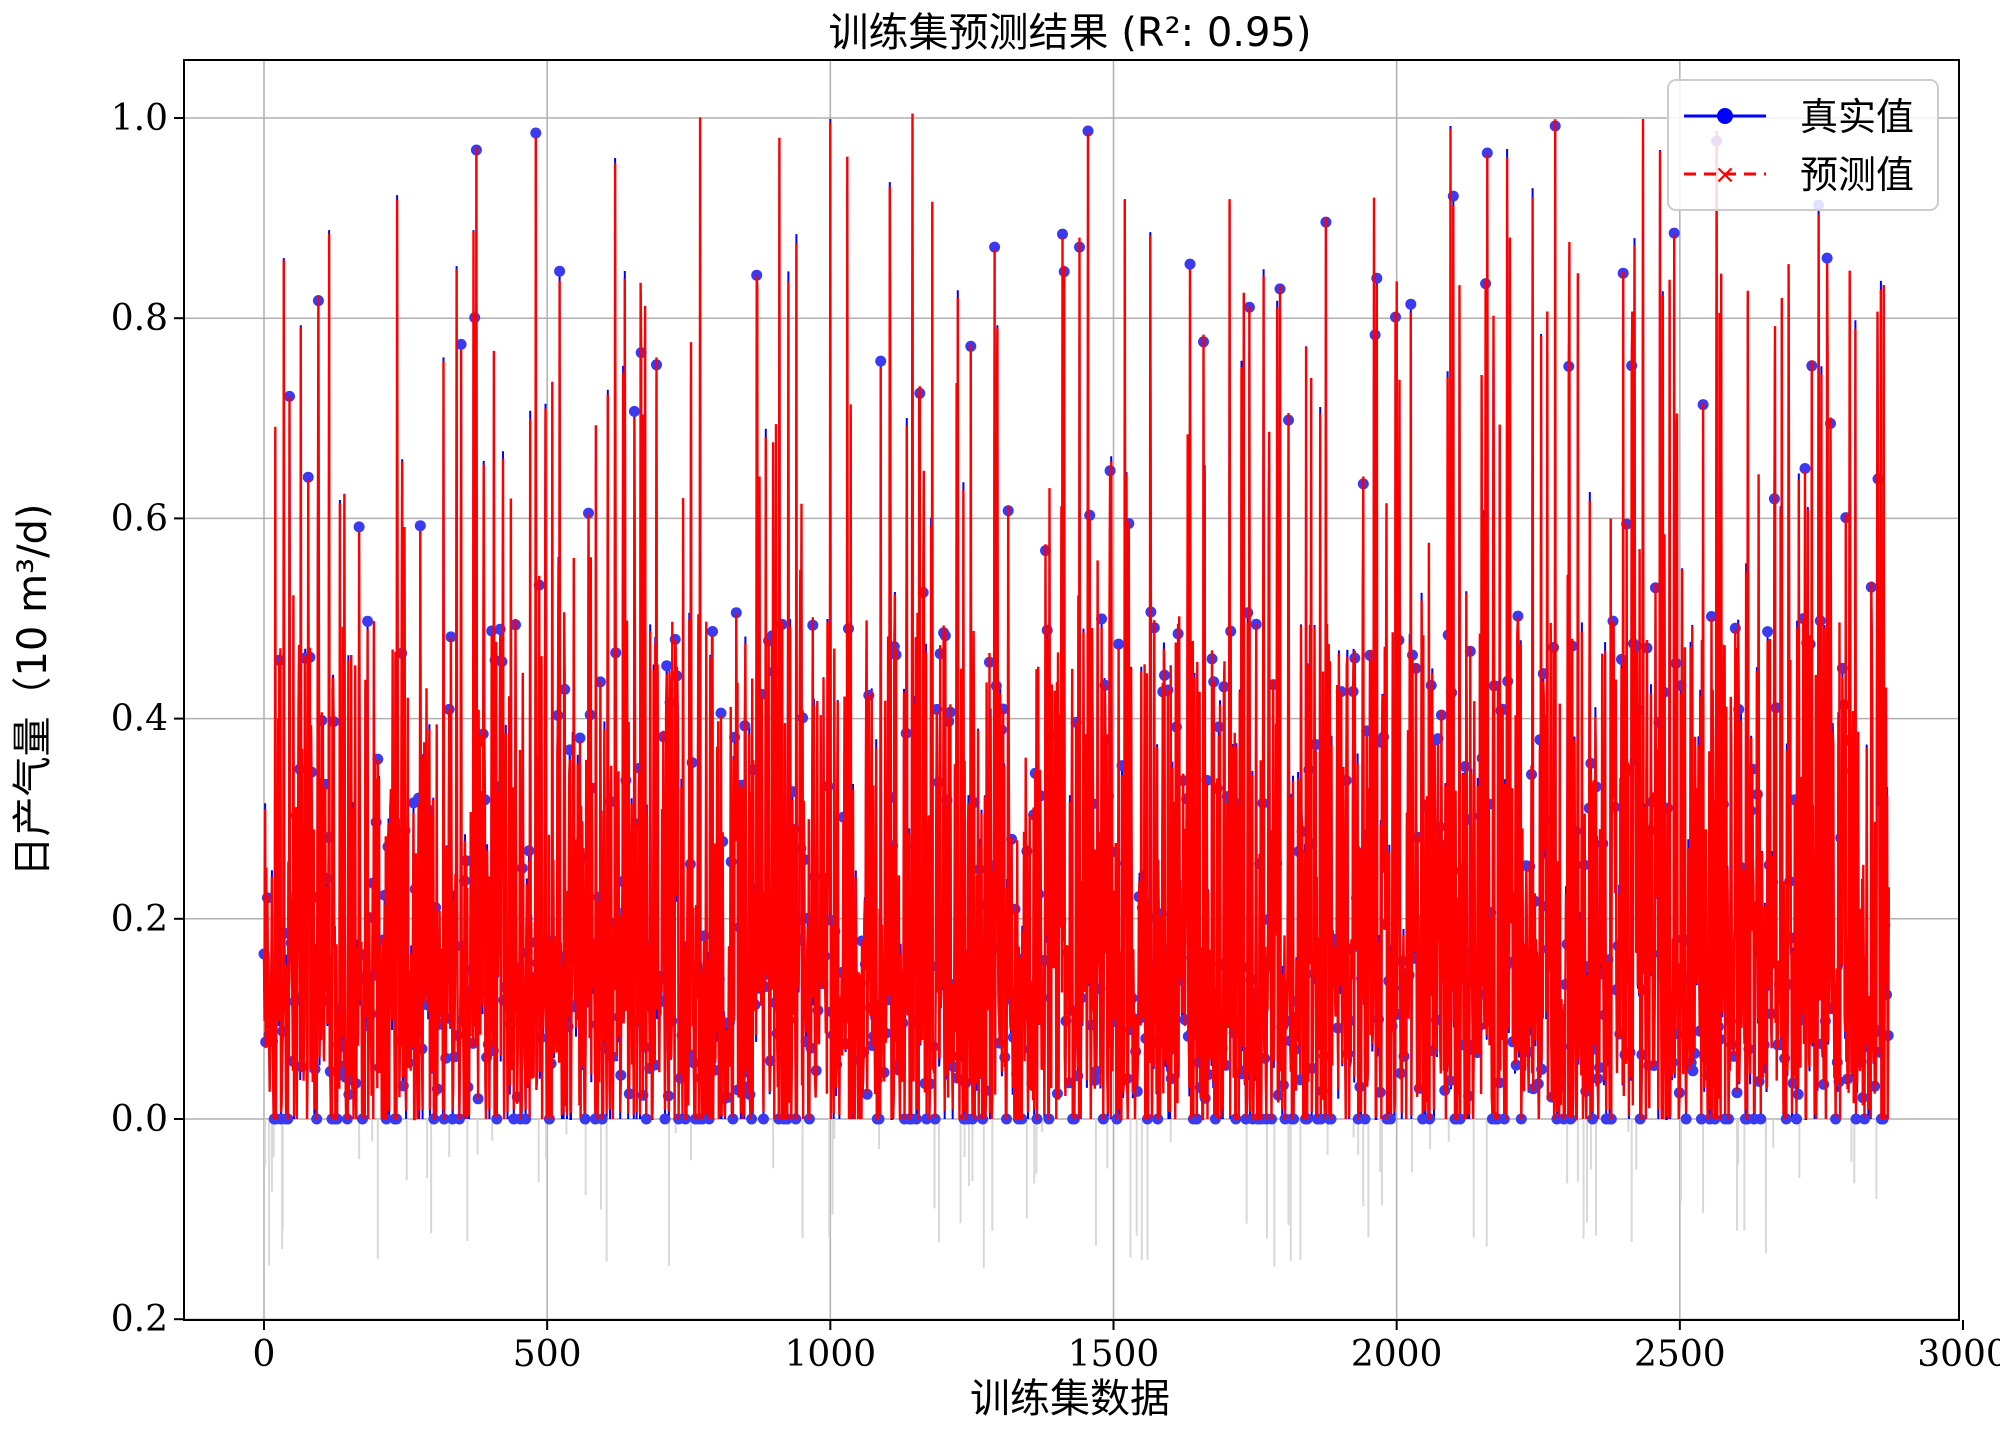 The image size is (2000, 1429). What do you see at coordinates (547, 1354) in the screenshot?
I see `x-tick-label: 500` at bounding box center [547, 1354].